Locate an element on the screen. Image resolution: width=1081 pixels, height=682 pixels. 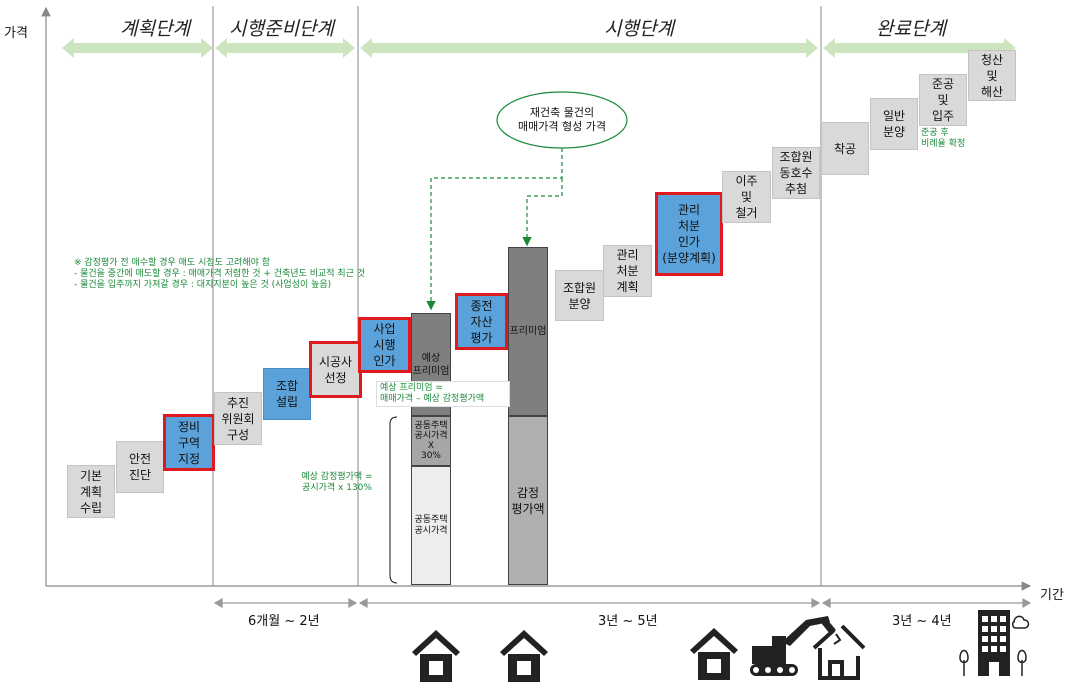
step-asset-valuation: 종전 자산 평가 is located at coordinates (481, 321).